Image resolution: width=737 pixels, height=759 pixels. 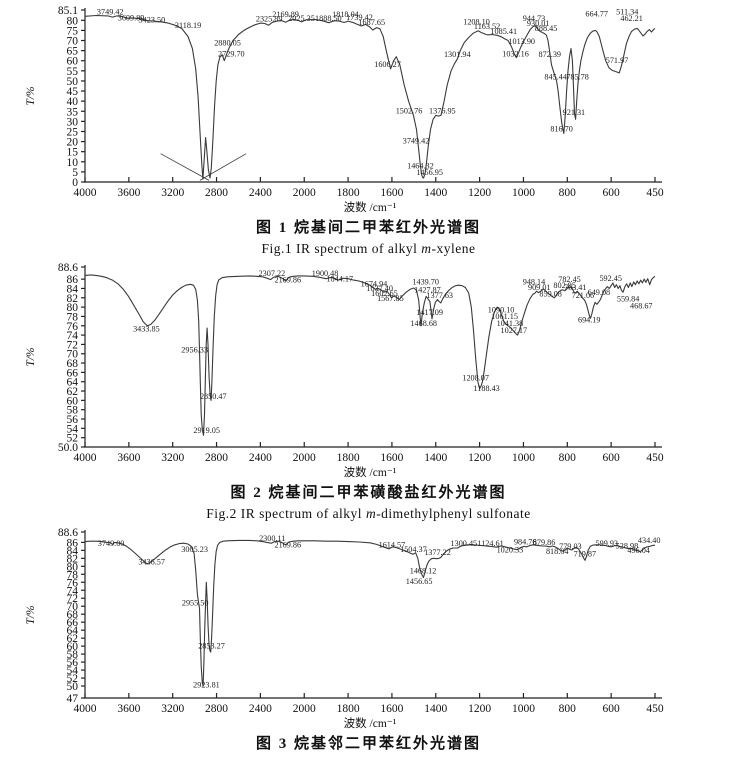 What do you see at coordinates (73, 679) in the screenshot?
I see `y-tick-label: 52` at bounding box center [73, 679].